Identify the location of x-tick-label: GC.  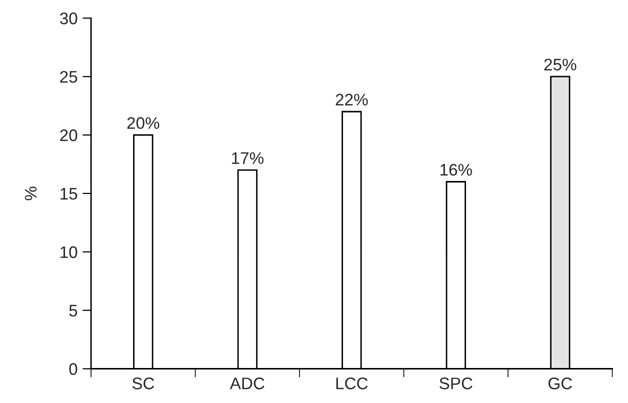
(560, 384).